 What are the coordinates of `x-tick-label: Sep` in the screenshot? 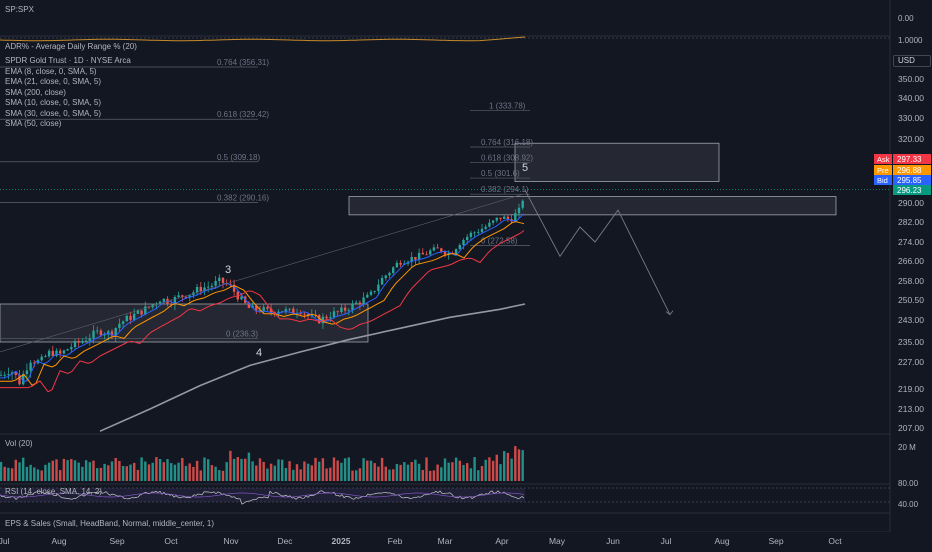 It's located at (116, 541).